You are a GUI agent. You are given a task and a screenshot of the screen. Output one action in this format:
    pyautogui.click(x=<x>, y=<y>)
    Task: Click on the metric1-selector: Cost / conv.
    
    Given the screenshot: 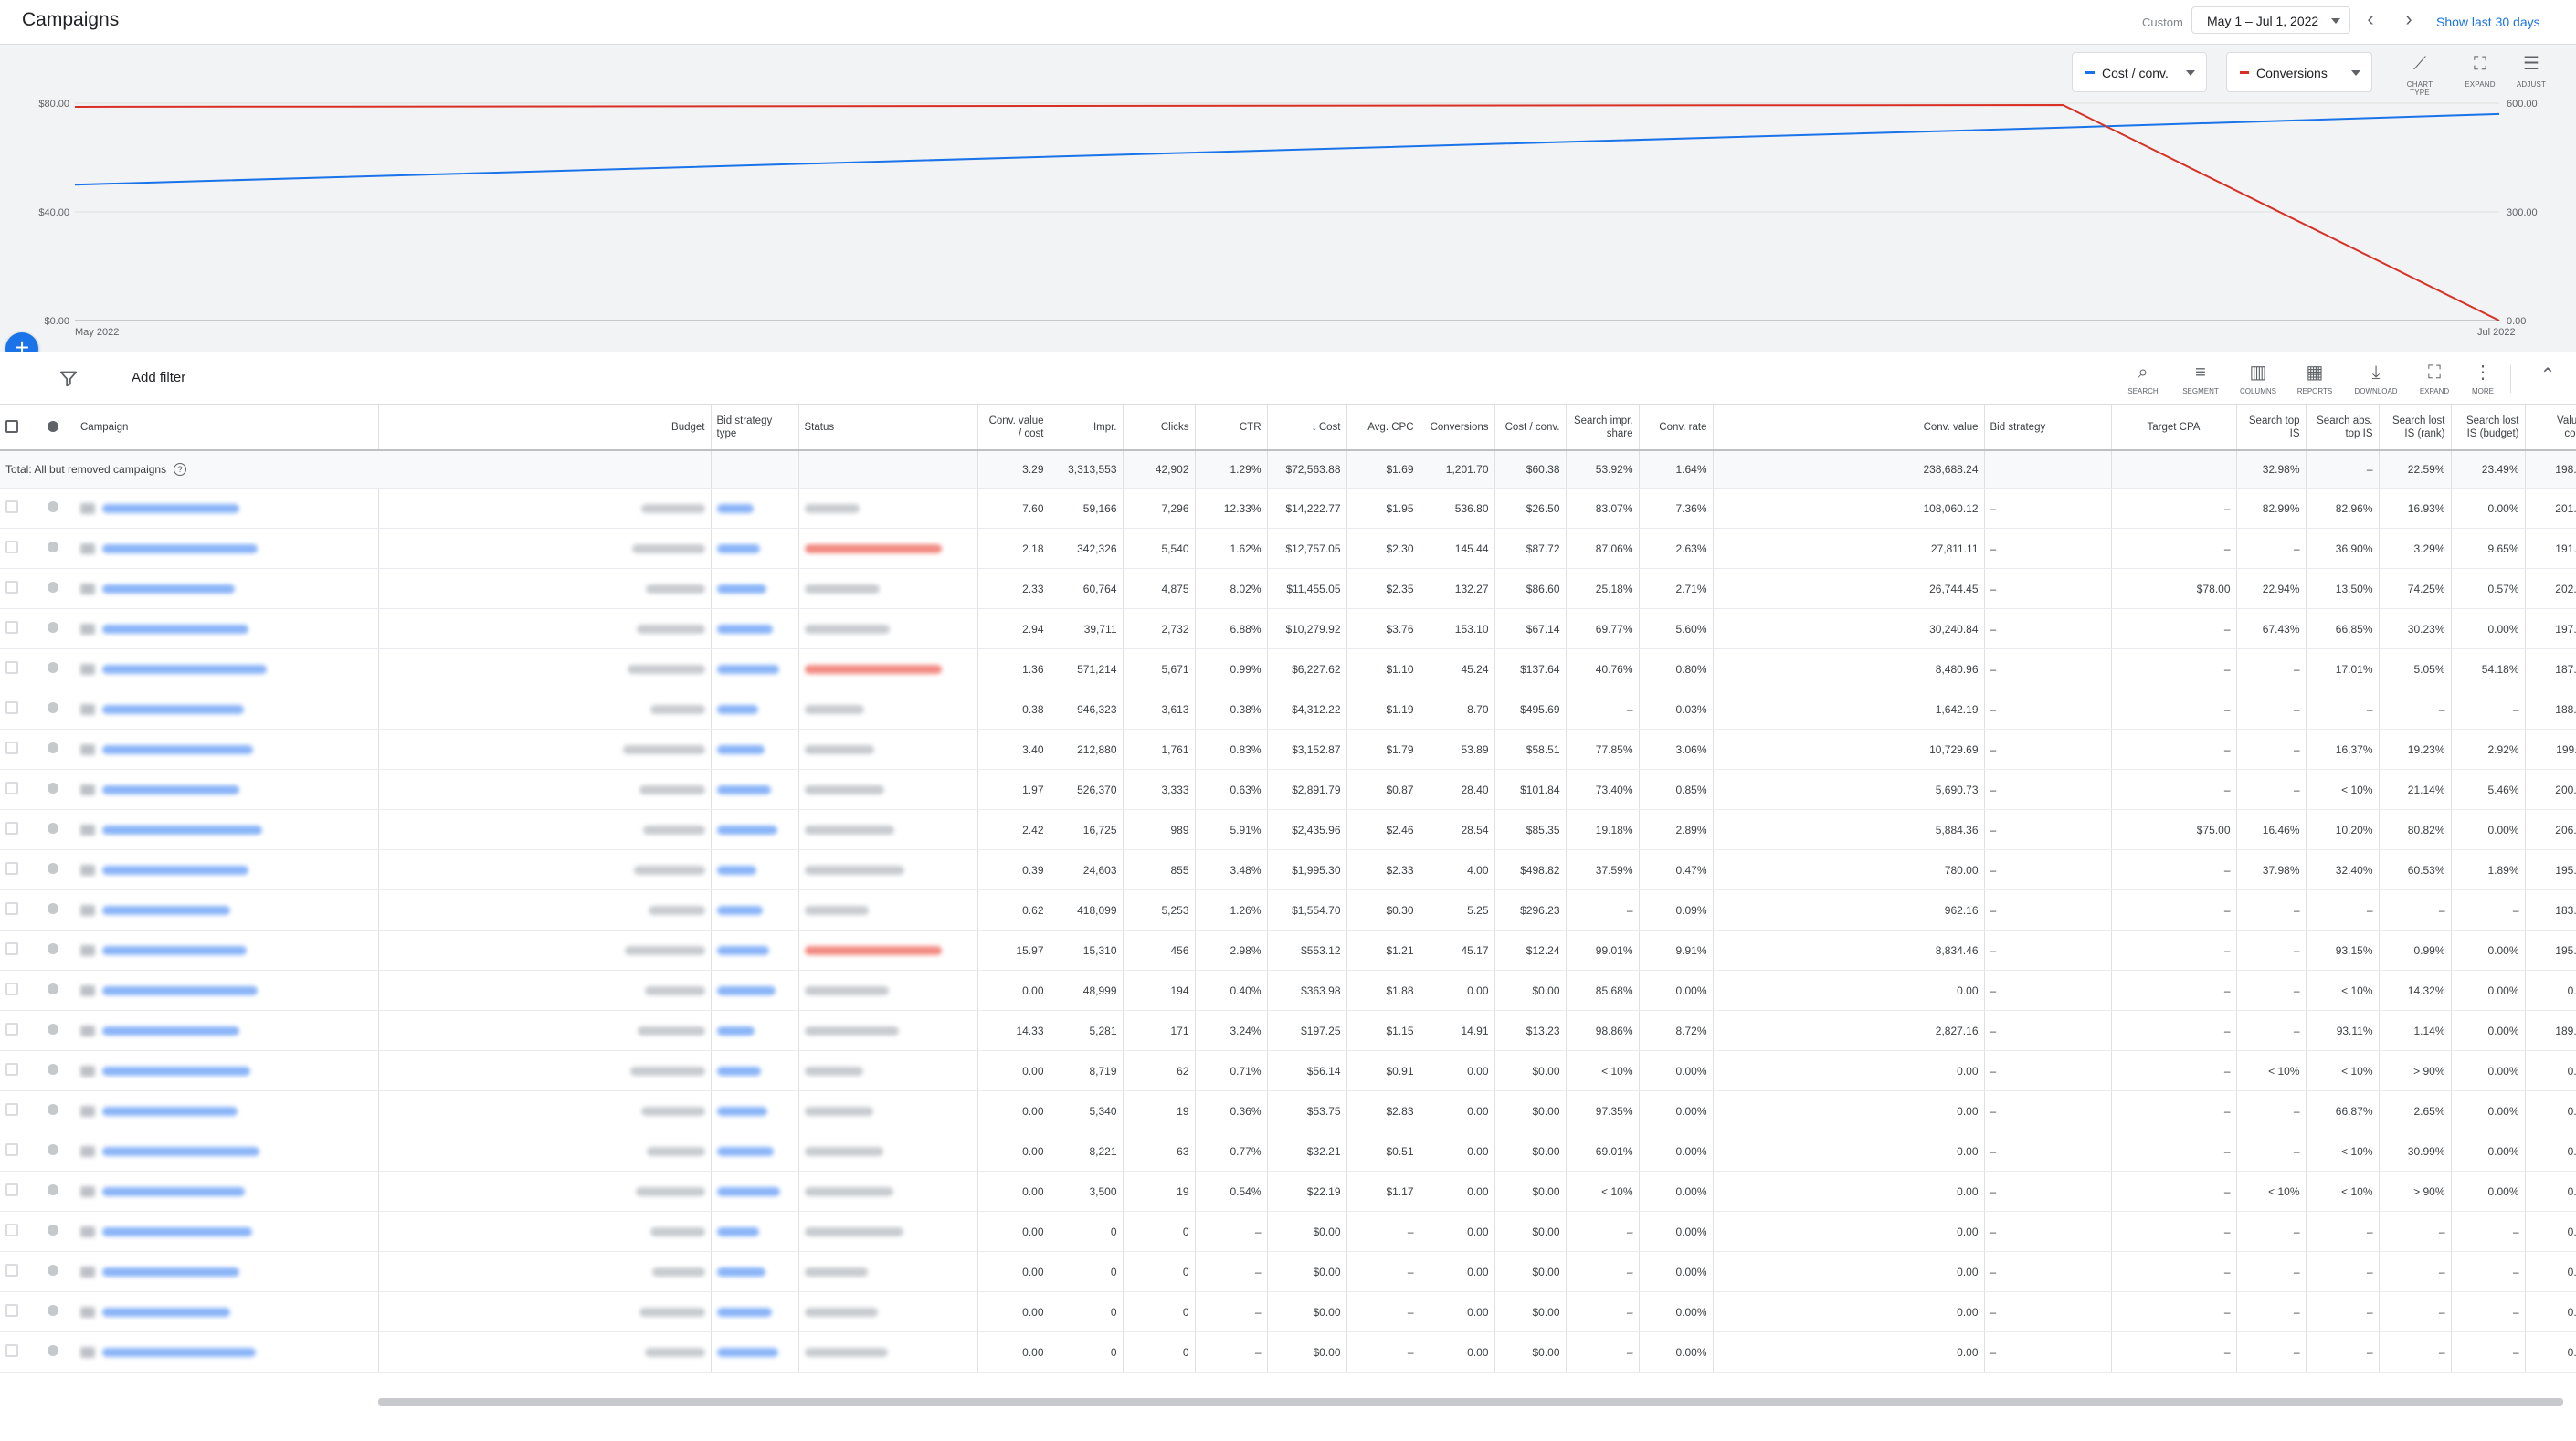 What is the action you would take?
    pyautogui.click(x=2139, y=72)
    